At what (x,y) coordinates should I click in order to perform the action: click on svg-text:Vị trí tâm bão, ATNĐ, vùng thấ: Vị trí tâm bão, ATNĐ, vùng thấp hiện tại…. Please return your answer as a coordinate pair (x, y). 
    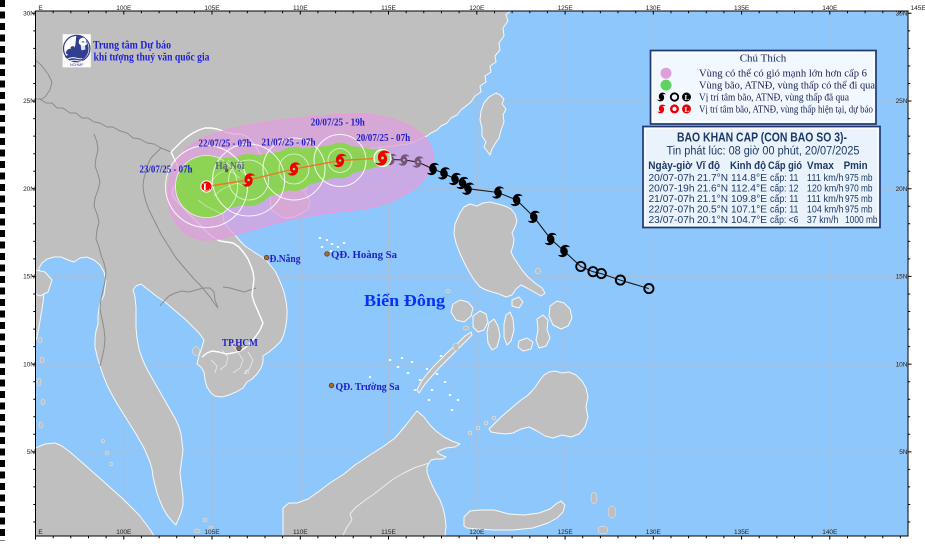
    Looking at the image, I should click on (786, 109).